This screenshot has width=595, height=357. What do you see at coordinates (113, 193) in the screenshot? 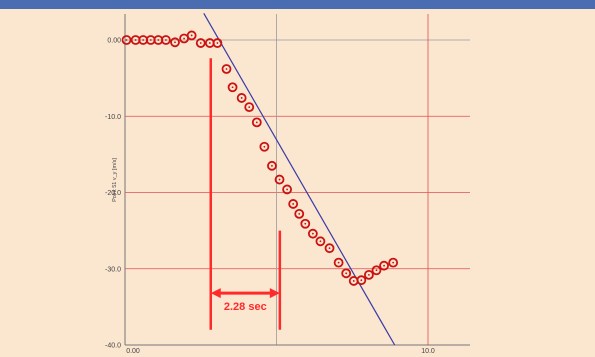
I see `y-tick-label-2: -20.0` at bounding box center [113, 193].